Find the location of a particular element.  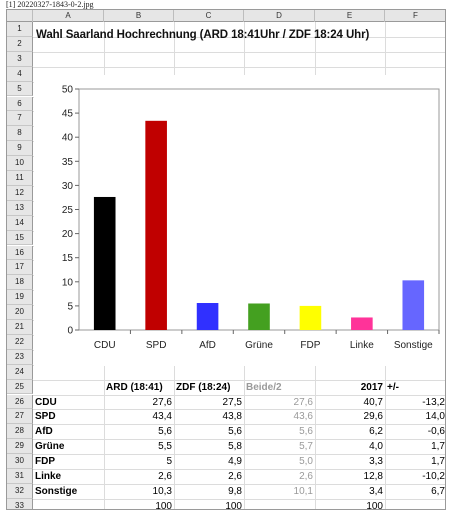

zdf-value: 2,6 is located at coordinates (235, 476).